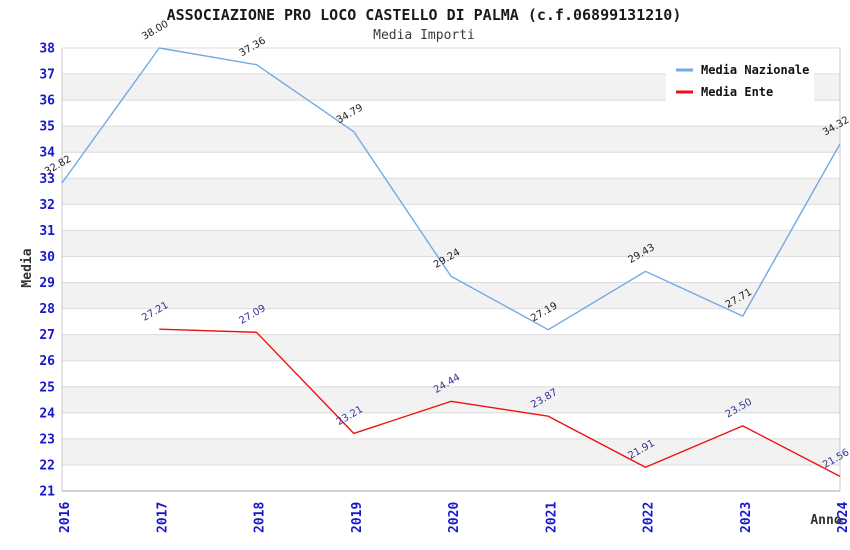 Image resolution: width=850 pixels, height=550 pixels. I want to click on y-tick-label: 25, so click(47, 387).